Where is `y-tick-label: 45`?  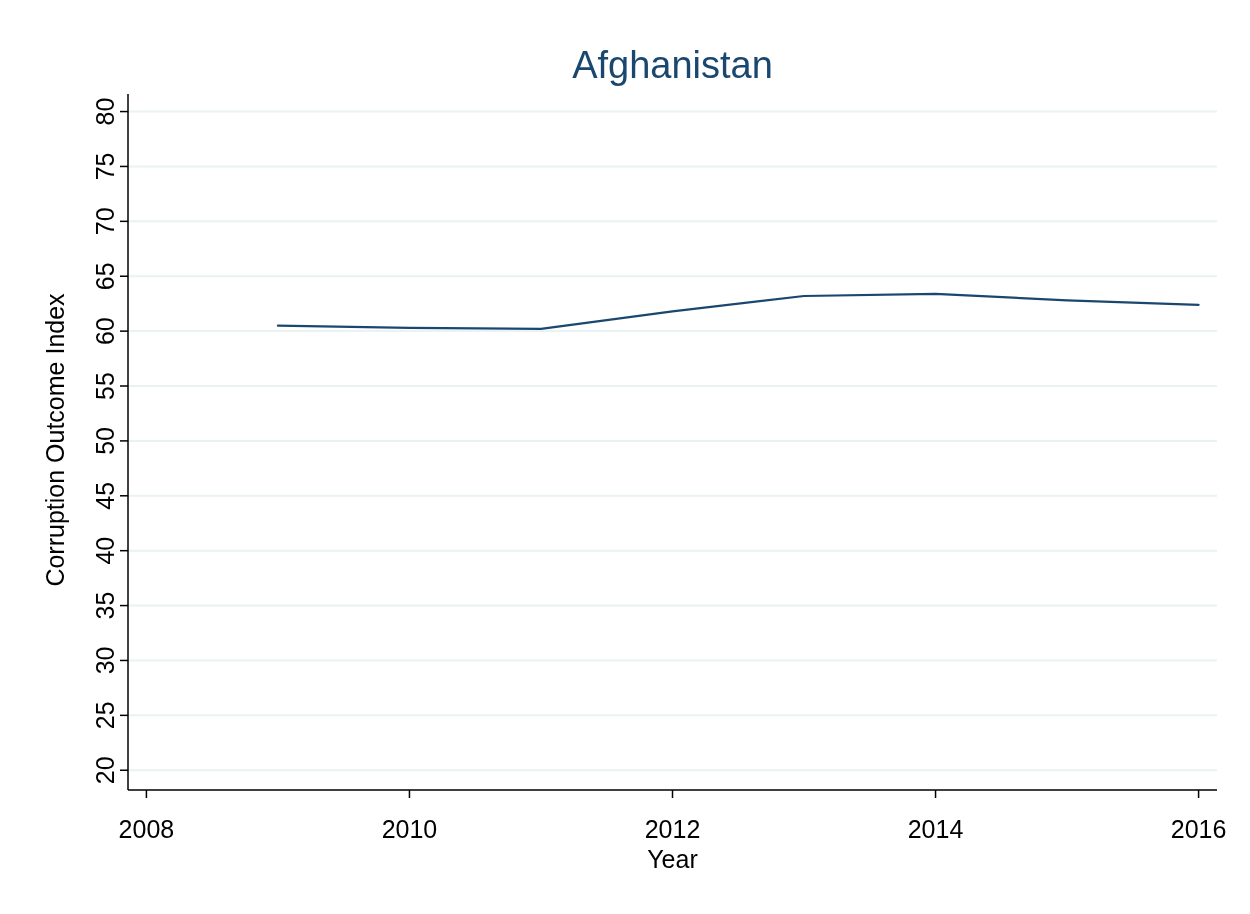
y-tick-label: 45 is located at coordinates (105, 495).